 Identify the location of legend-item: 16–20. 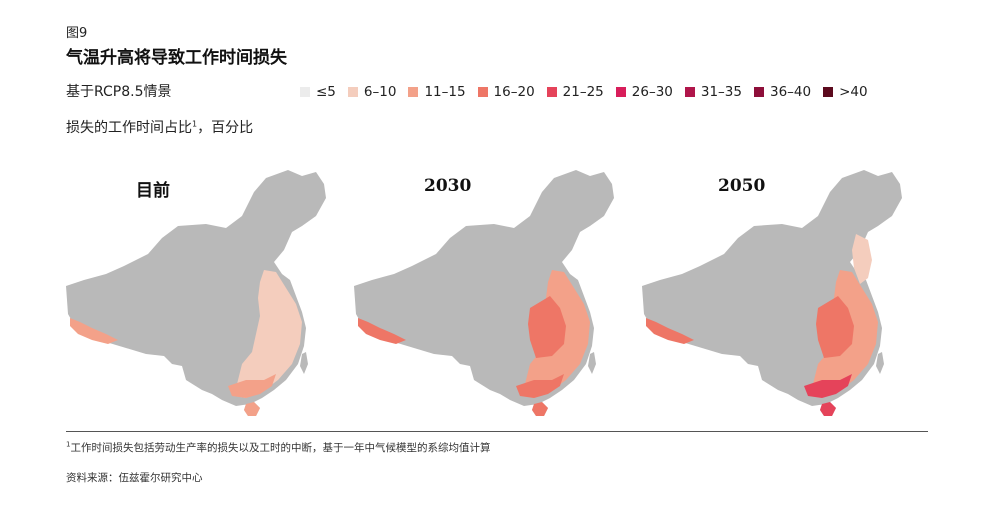
(506, 92).